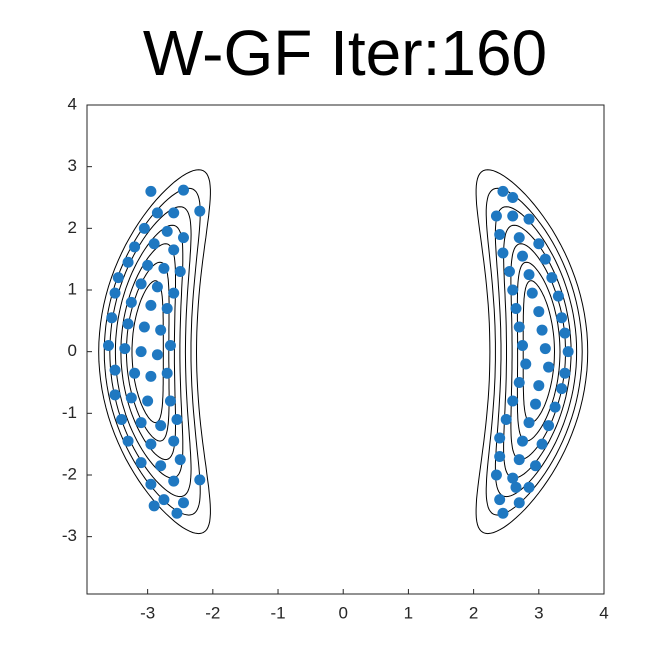 Image resolution: width=667 pixels, height=667 pixels. What do you see at coordinates (538, 612) in the screenshot?
I see `x-tick-label: 3` at bounding box center [538, 612].